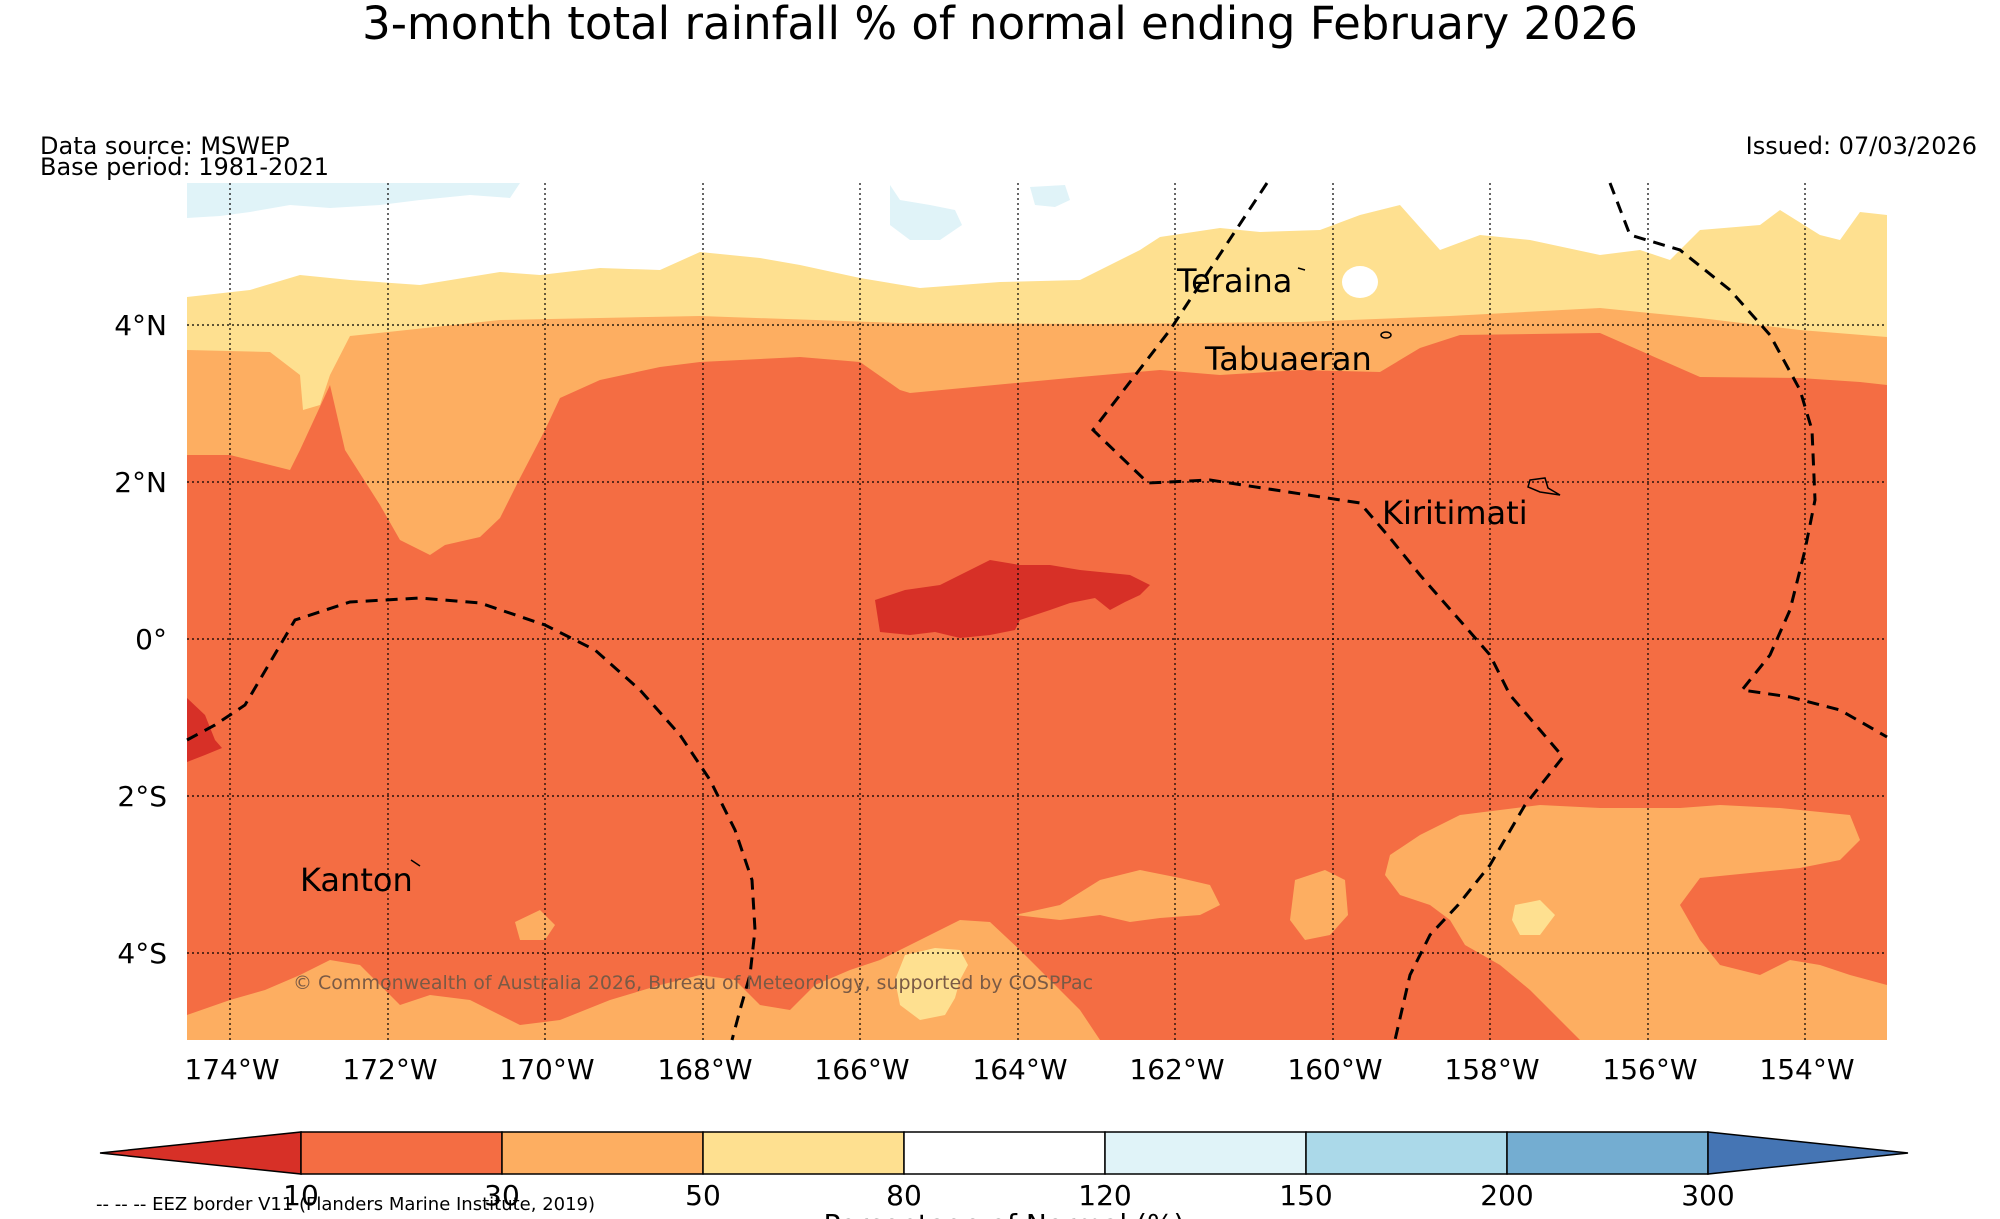 Image resolution: width=2000 pixels, height=1219 pixels. I want to click on lon-tick-label: 170°W, so click(546, 1069).